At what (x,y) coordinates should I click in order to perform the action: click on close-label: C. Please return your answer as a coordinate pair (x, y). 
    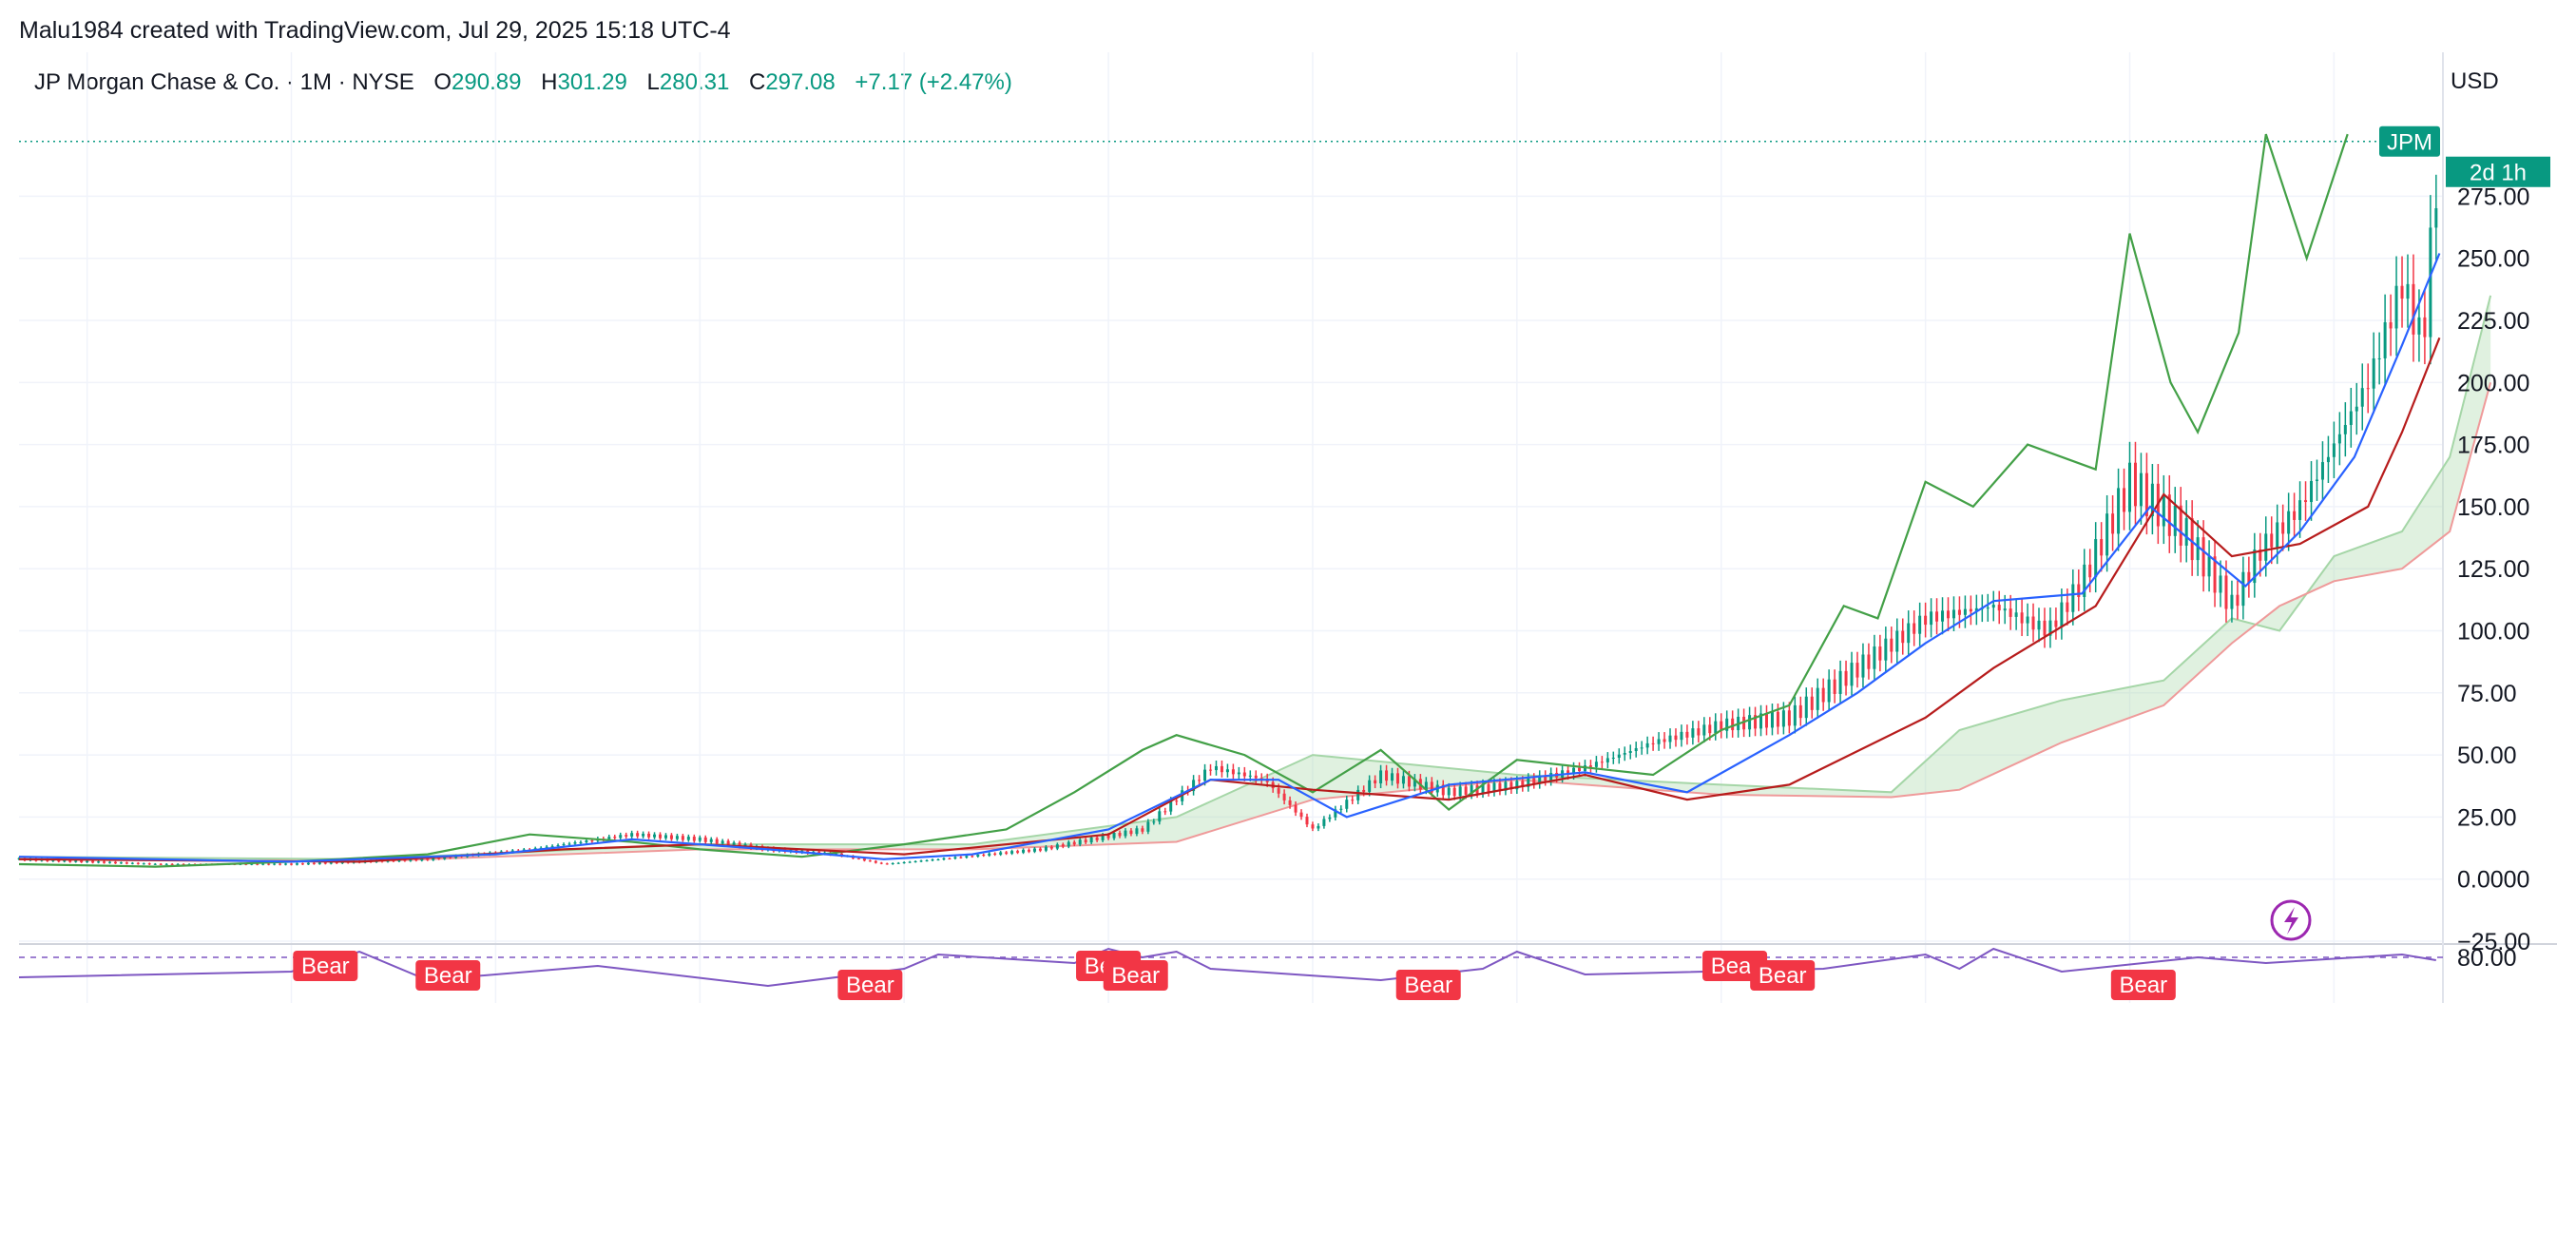
    Looking at the image, I should click on (757, 82).